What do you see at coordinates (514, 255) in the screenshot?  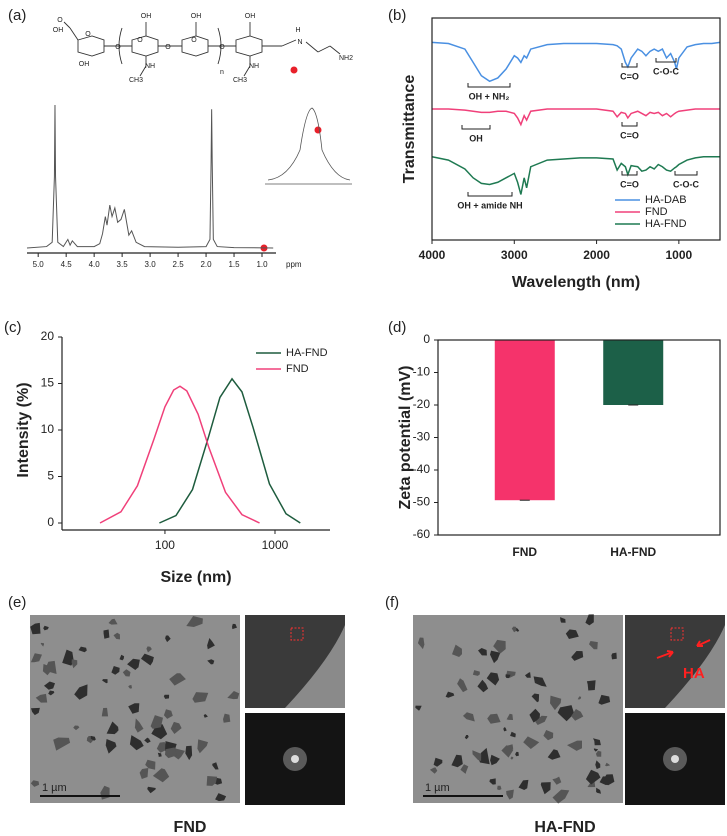 I see `x-tick-label: 3000` at bounding box center [514, 255].